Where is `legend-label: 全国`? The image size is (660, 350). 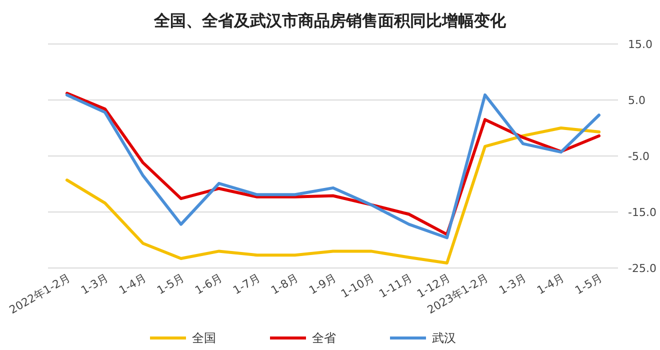
legend-label: 全国 is located at coordinates (204, 338).